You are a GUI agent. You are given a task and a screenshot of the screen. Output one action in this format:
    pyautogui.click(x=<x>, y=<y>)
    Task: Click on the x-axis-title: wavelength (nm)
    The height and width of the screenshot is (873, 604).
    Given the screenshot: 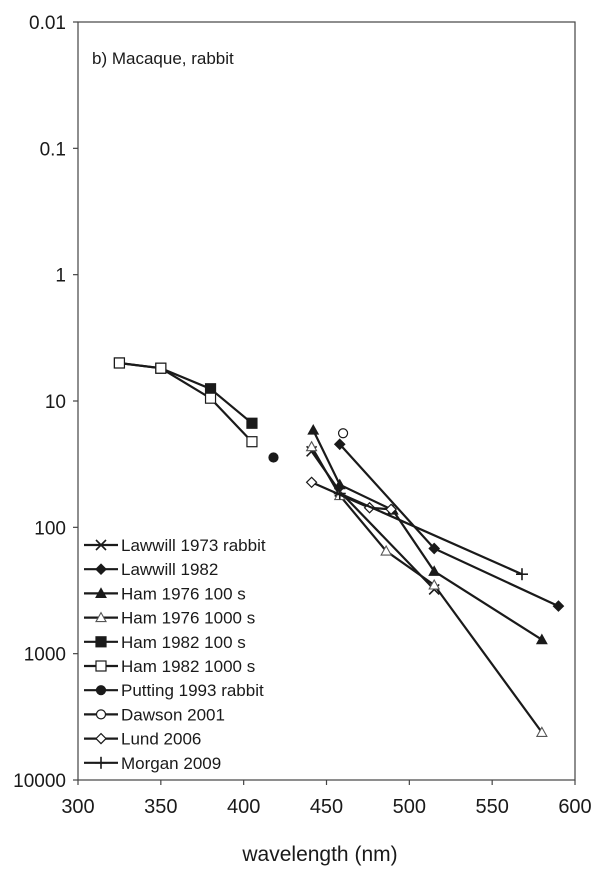 What is the action you would take?
    pyautogui.click(x=319, y=854)
    